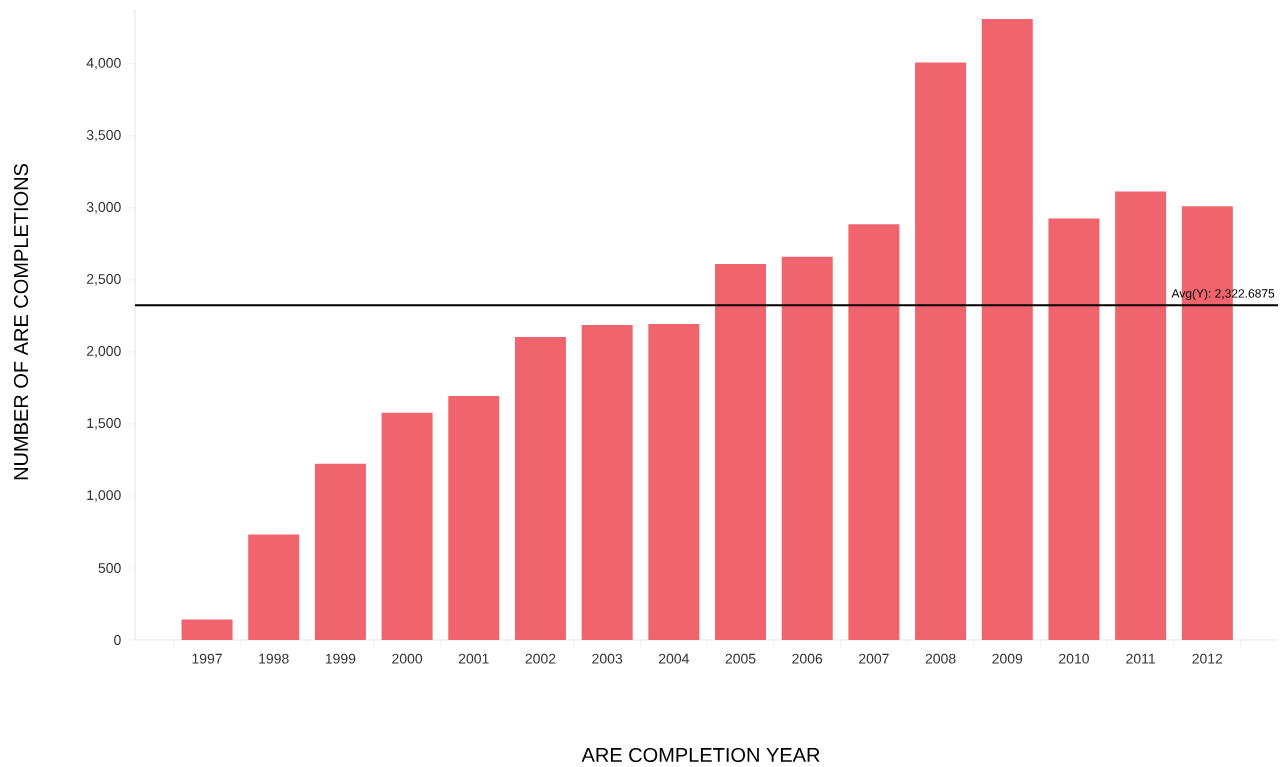 This screenshot has width=1285, height=767. What do you see at coordinates (1074, 658) in the screenshot?
I see `x-tick-label: 2010` at bounding box center [1074, 658].